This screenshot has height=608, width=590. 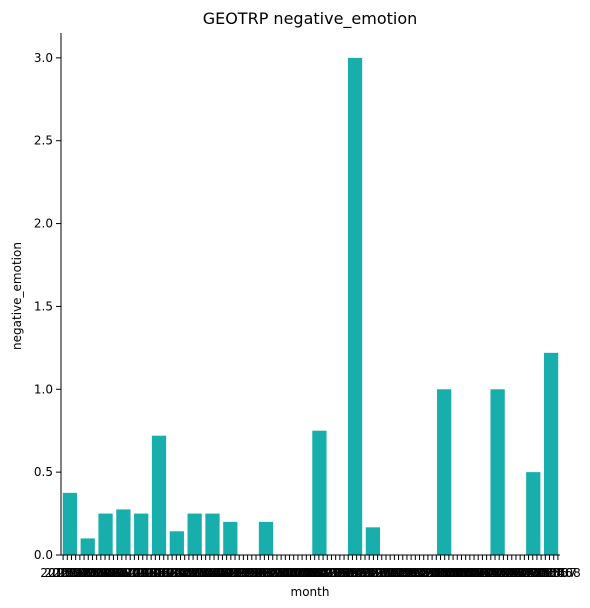 What do you see at coordinates (415, 573) in the screenshot?
I see `x-tick-label: 202210` at bounding box center [415, 573].